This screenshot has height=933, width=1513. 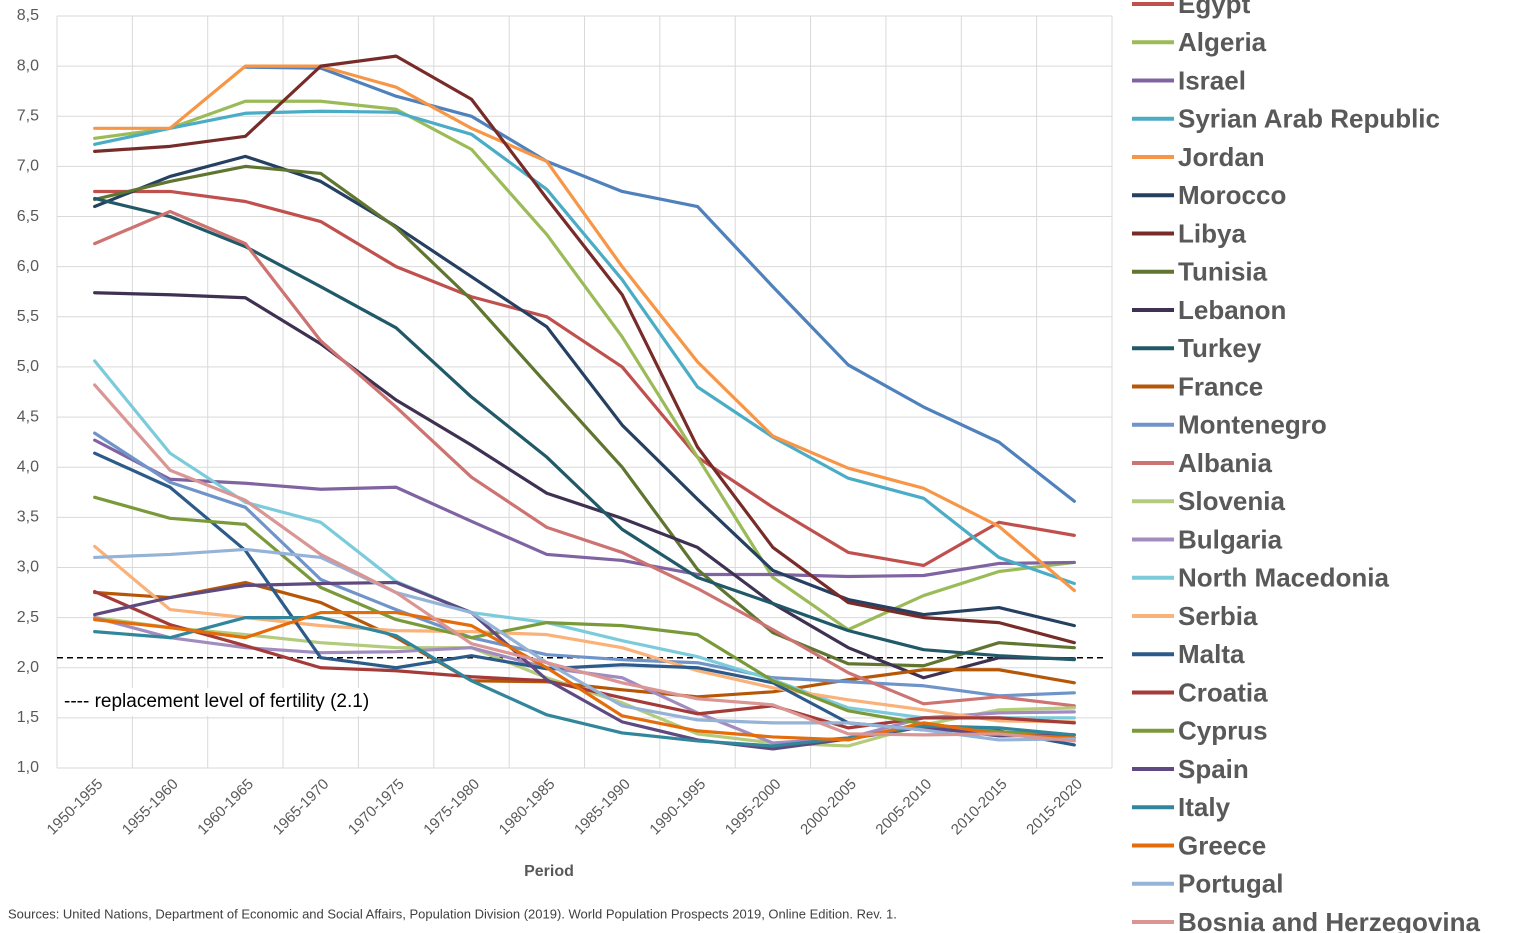 I want to click on y-tick-label: 5,0, so click(x=28, y=366).